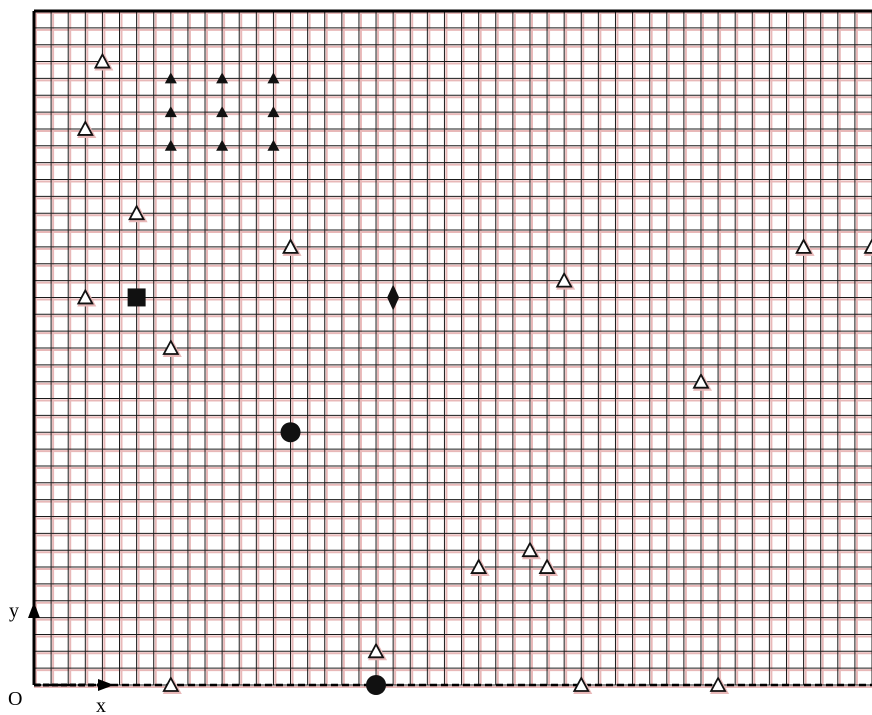 Image resolution: width=872 pixels, height=715 pixels. What do you see at coordinates (71, 646) in the screenshot?
I see `coordinate-axes` at bounding box center [71, 646].